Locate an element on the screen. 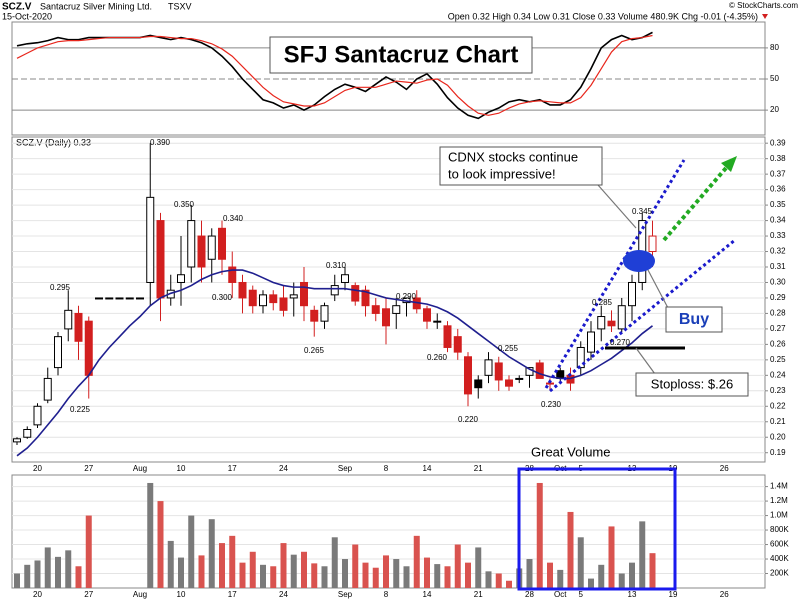  y-tick-label: 0.37 is located at coordinates (778, 173).